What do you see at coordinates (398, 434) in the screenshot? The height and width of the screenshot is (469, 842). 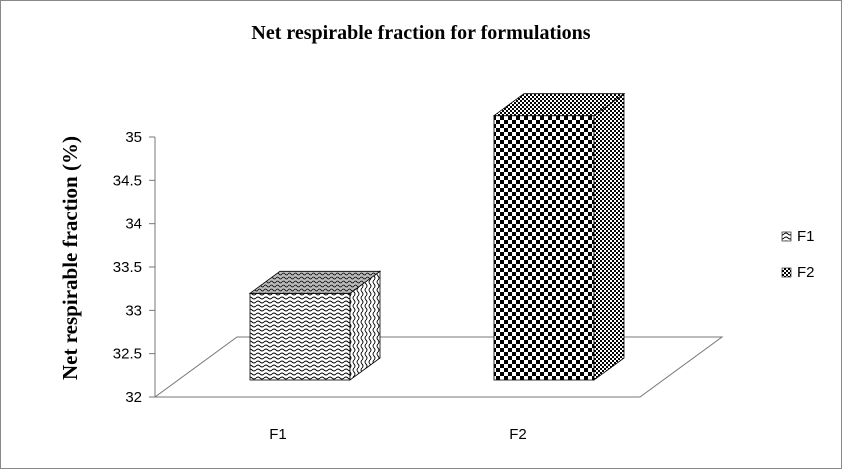 I see `x-tick-labels: F1 F2` at bounding box center [398, 434].